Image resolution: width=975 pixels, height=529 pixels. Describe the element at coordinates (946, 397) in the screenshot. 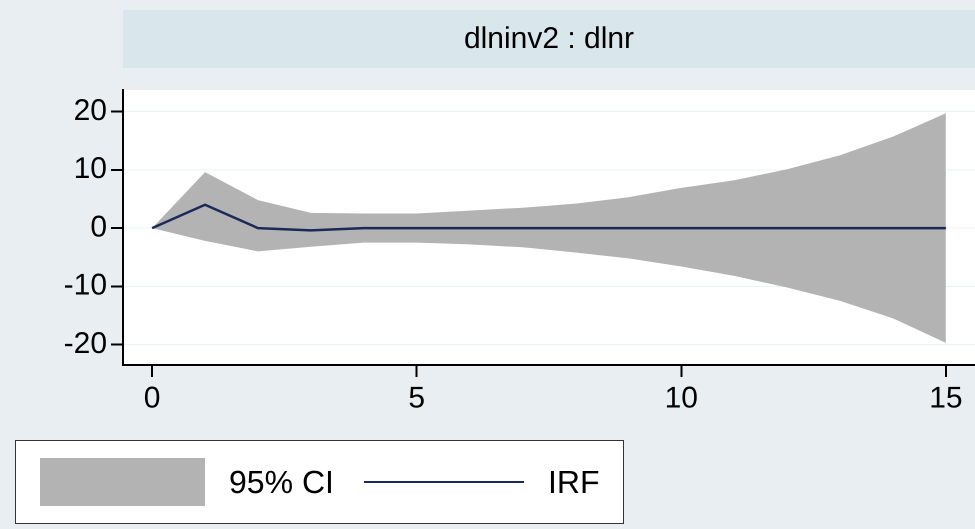

I see `x-tick-label: 15` at that location.